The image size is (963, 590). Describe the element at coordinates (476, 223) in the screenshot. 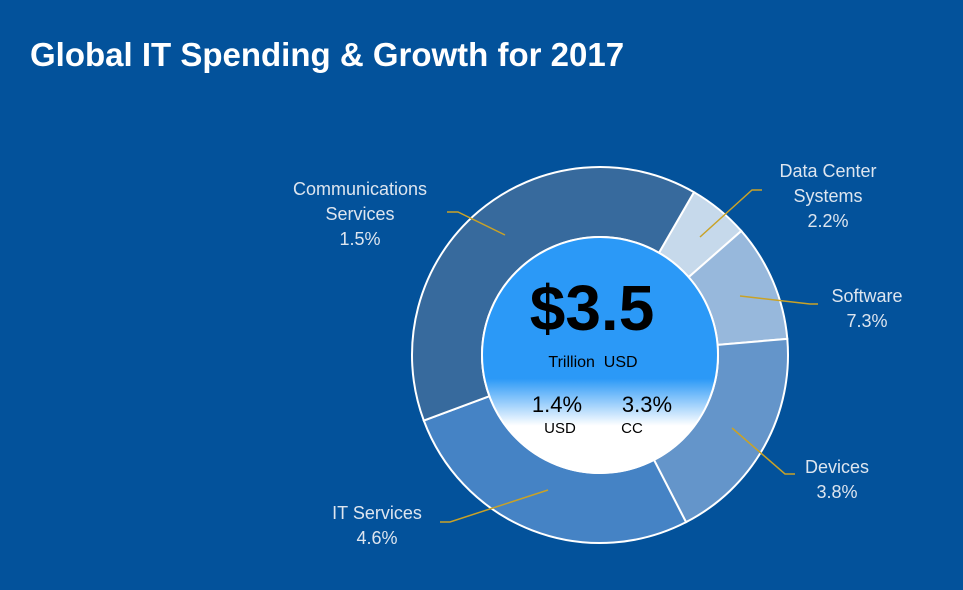

I see `leader-line-communications` at that location.